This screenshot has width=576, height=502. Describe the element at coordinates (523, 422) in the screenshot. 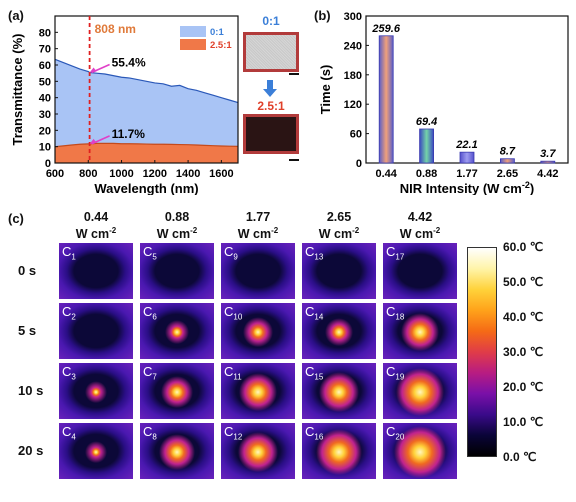

I see `colorbar-tick-label: 10.0 ℃` at that location.